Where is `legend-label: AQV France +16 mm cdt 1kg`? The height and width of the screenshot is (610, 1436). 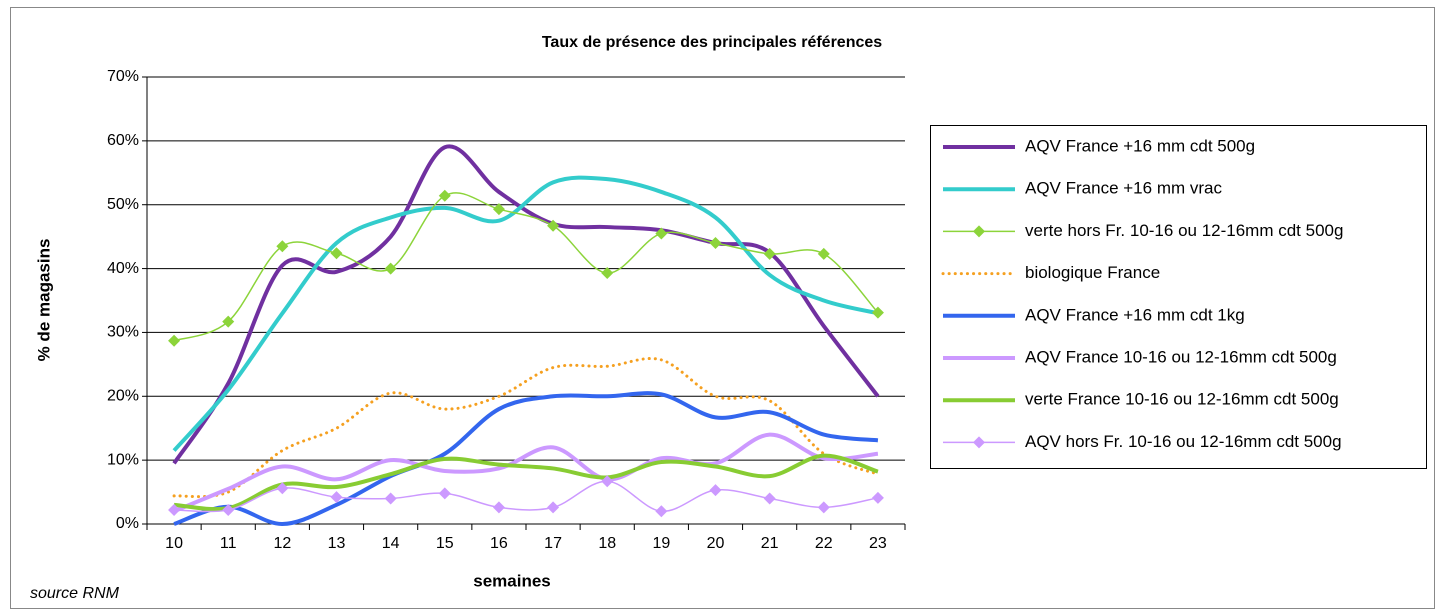
legend-label: AQV France +16 mm cdt 1kg is located at coordinates (1135, 314).